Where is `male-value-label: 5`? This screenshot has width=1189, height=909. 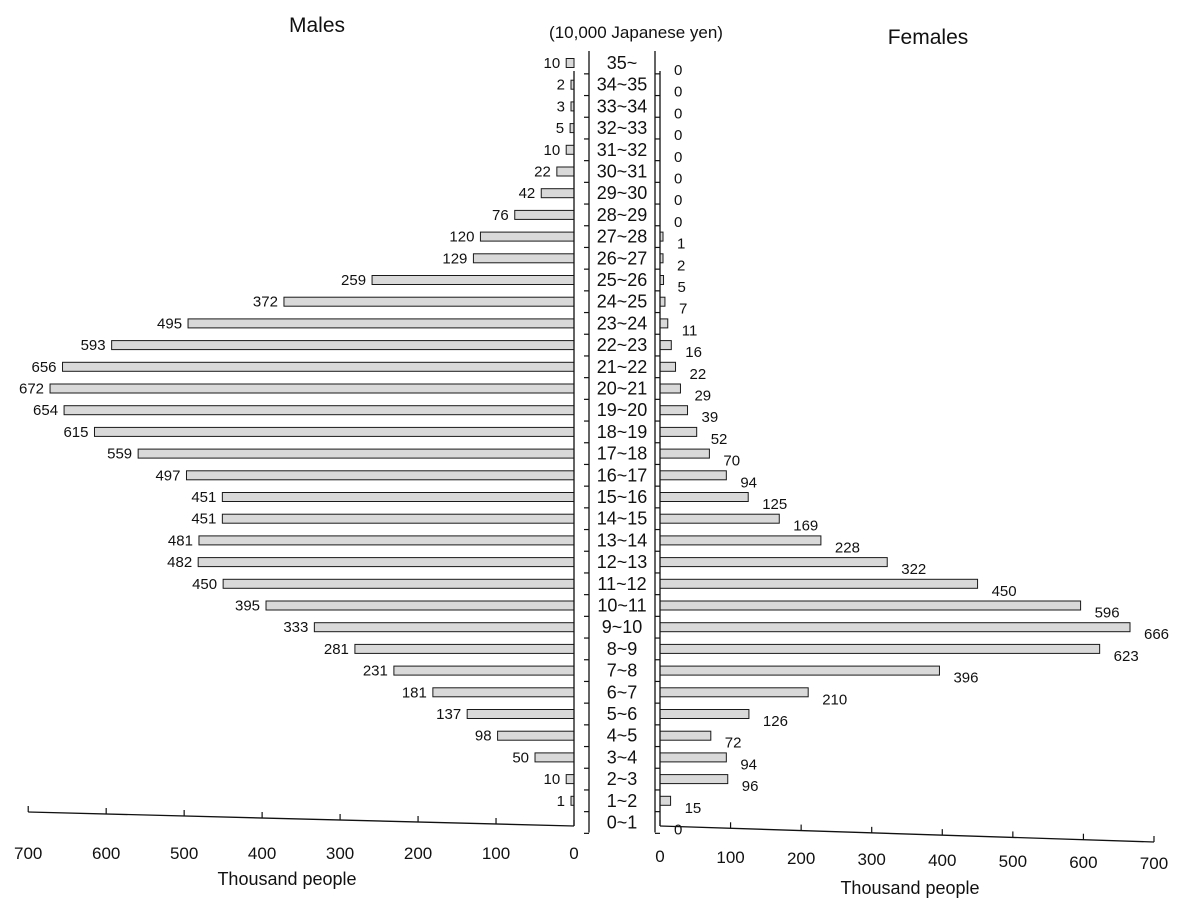 male-value-label: 5 is located at coordinates (560, 128).